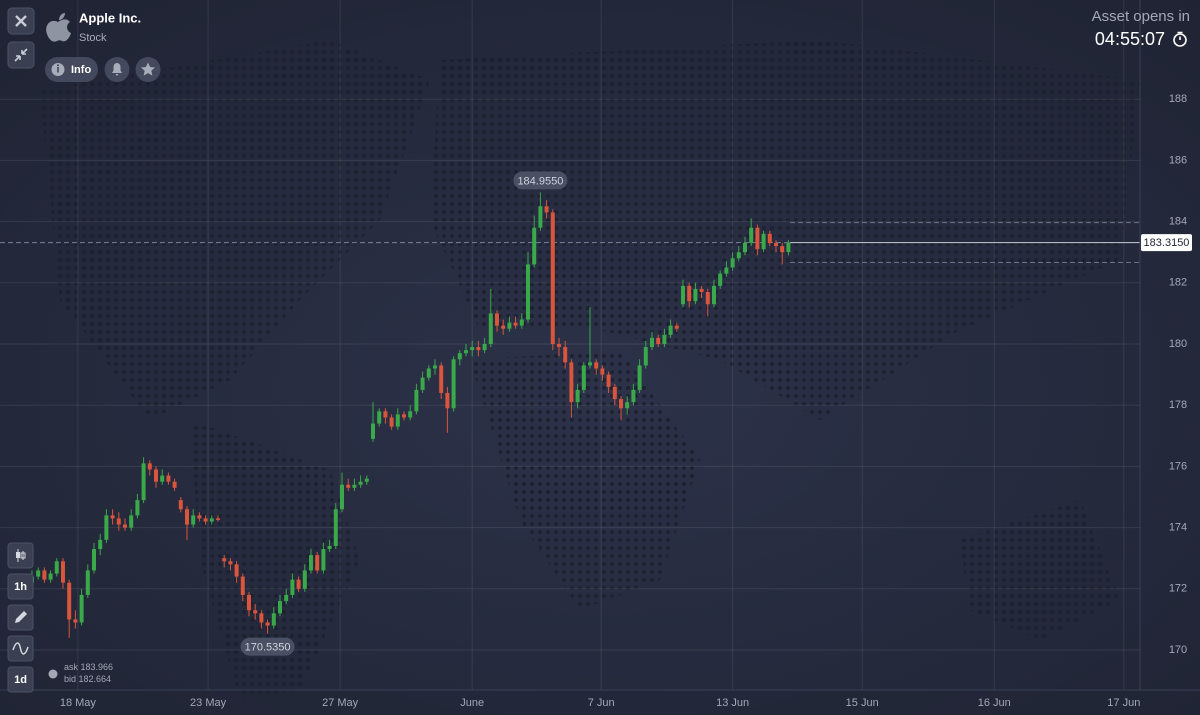 The height and width of the screenshot is (715, 1200). Describe the element at coordinates (1178, 222) in the screenshot. I see `y-tick-label: 184` at that location.